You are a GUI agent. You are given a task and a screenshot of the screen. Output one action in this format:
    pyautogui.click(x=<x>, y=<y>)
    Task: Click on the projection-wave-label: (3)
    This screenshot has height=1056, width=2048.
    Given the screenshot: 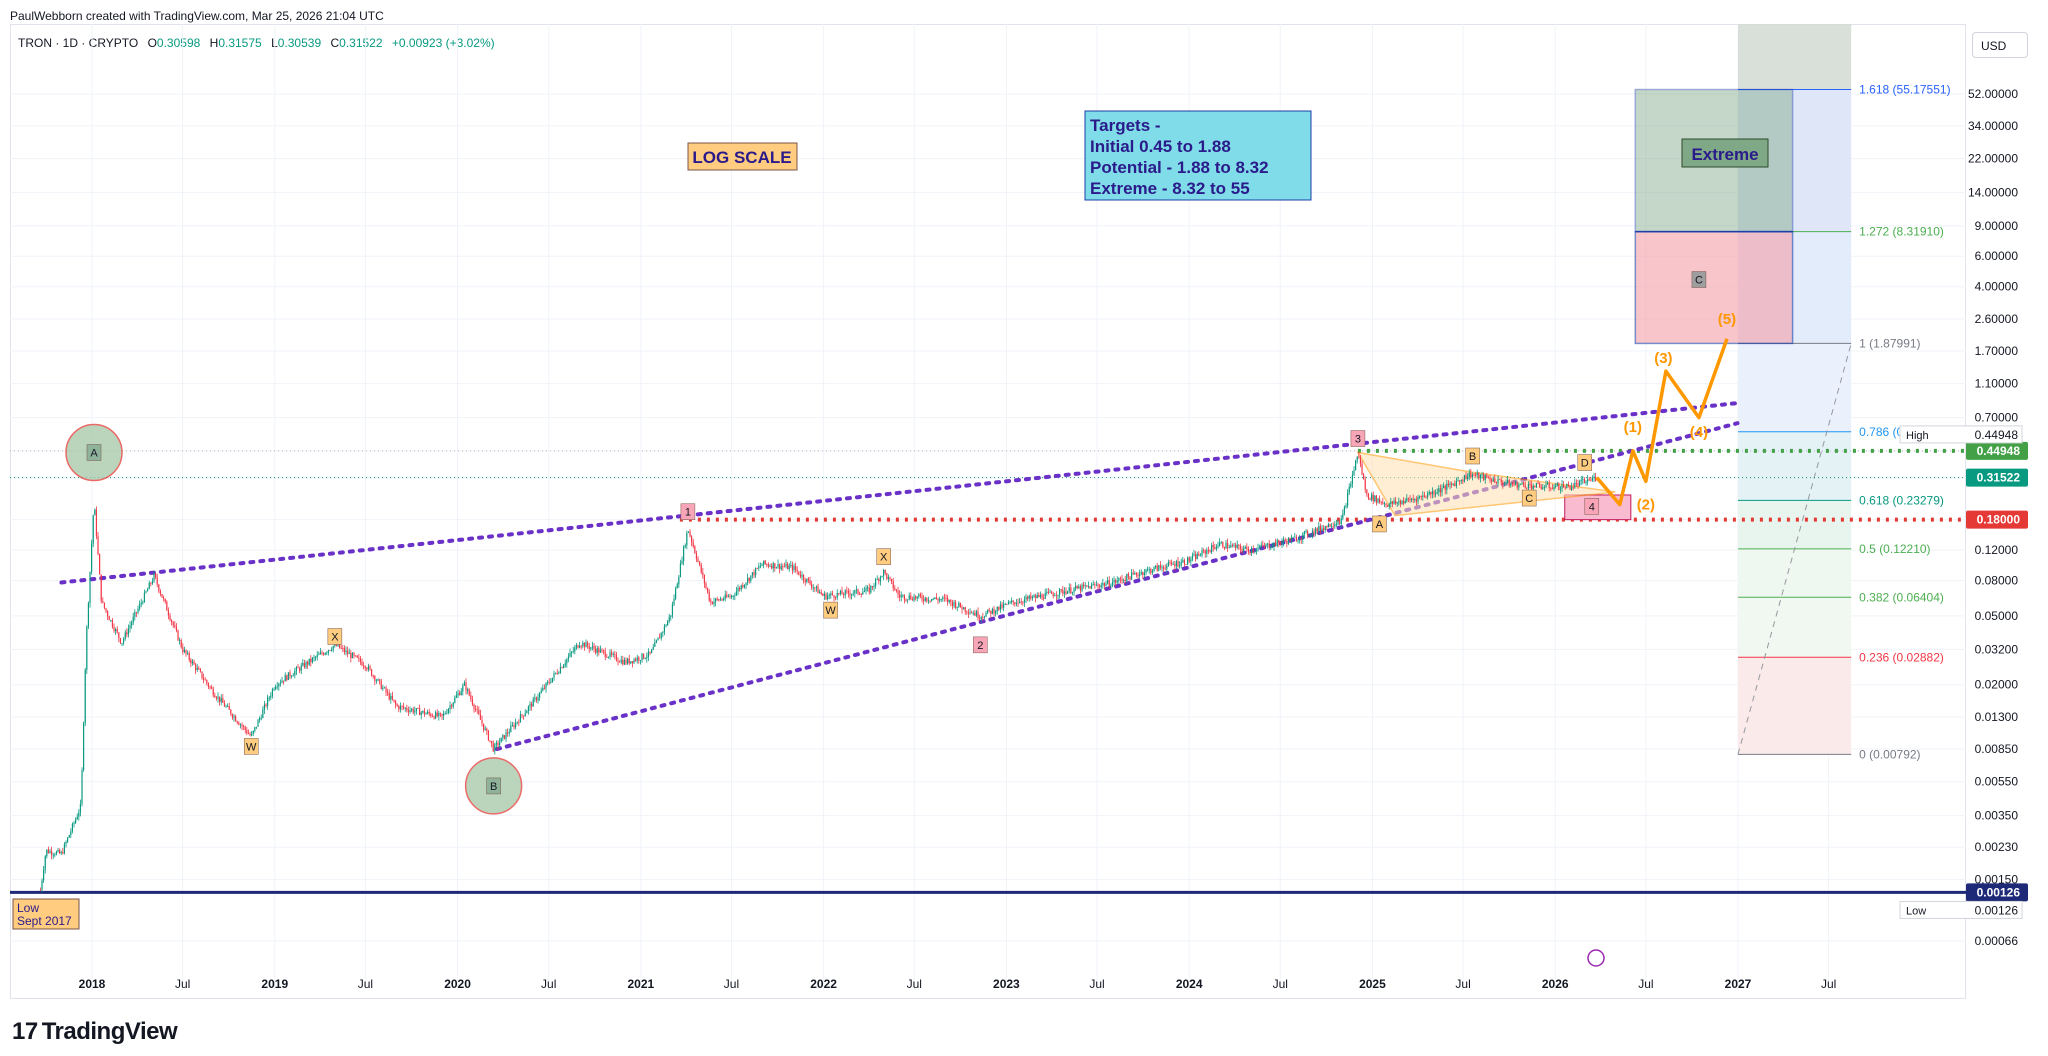 What is the action you would take?
    pyautogui.click(x=1663, y=358)
    